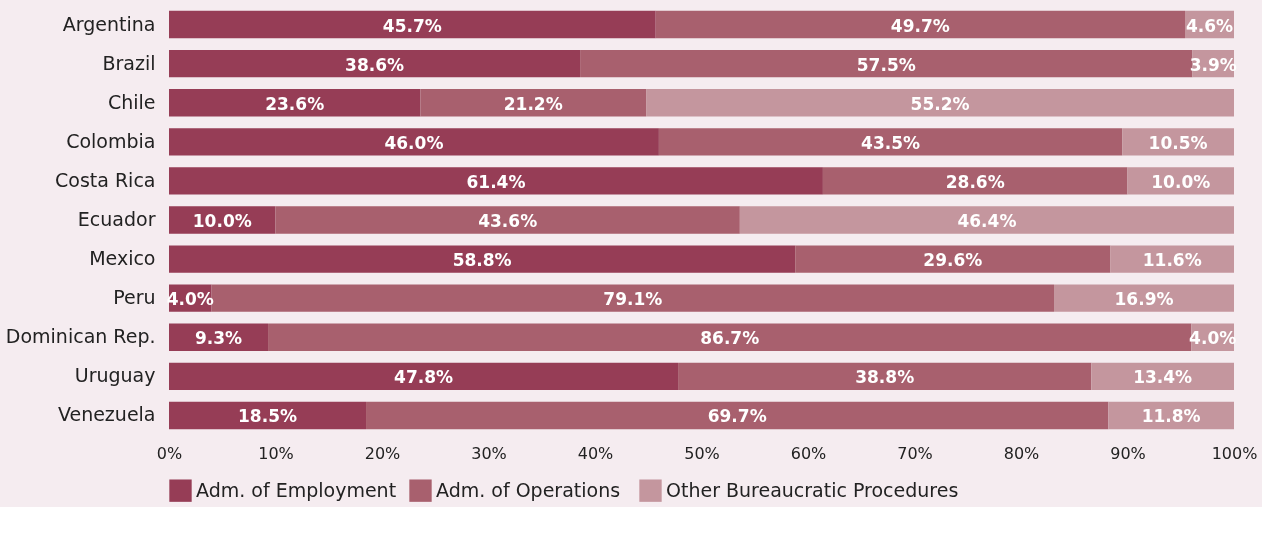 Image resolution: width=1285 pixels, height=540 pixels. What do you see at coordinates (129, 62) in the screenshot?
I see `y-tick-label: Brazil` at bounding box center [129, 62].